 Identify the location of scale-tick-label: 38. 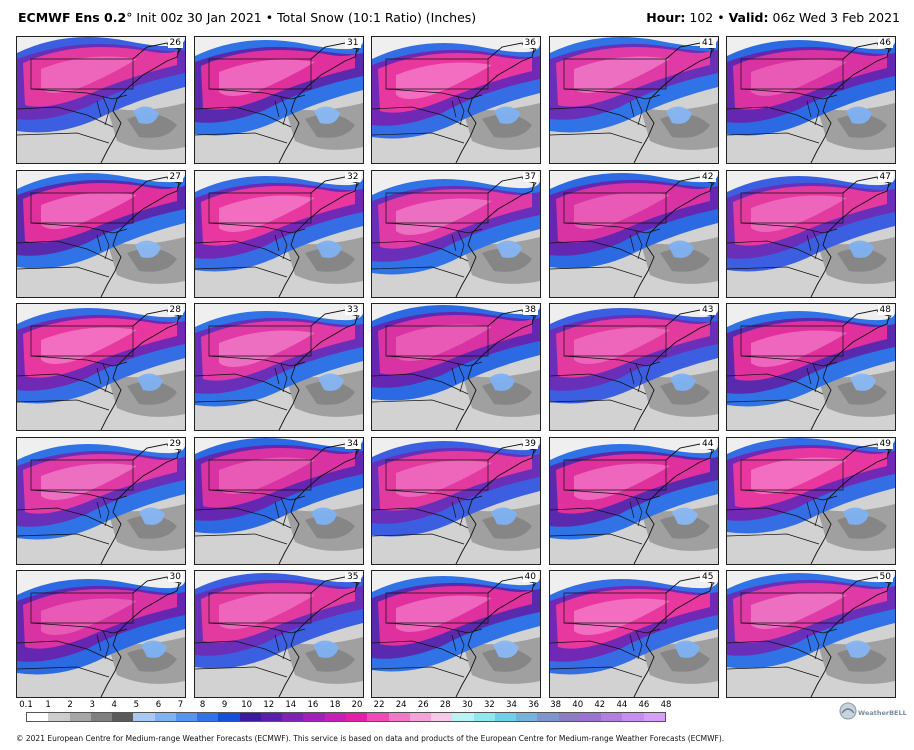
(556, 705).